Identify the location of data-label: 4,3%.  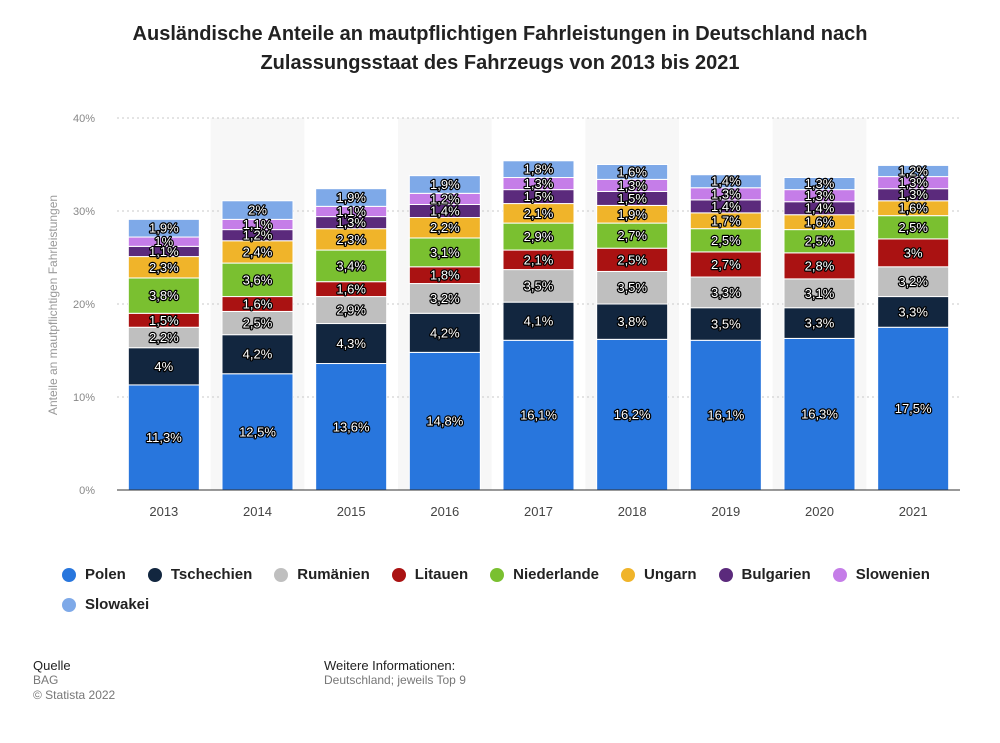
(351, 343).